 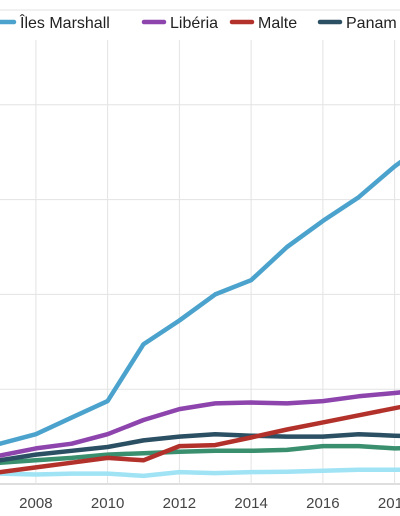 What do you see at coordinates (389, 503) in the screenshot?
I see `x-tick-label-5: 2018` at bounding box center [389, 503].